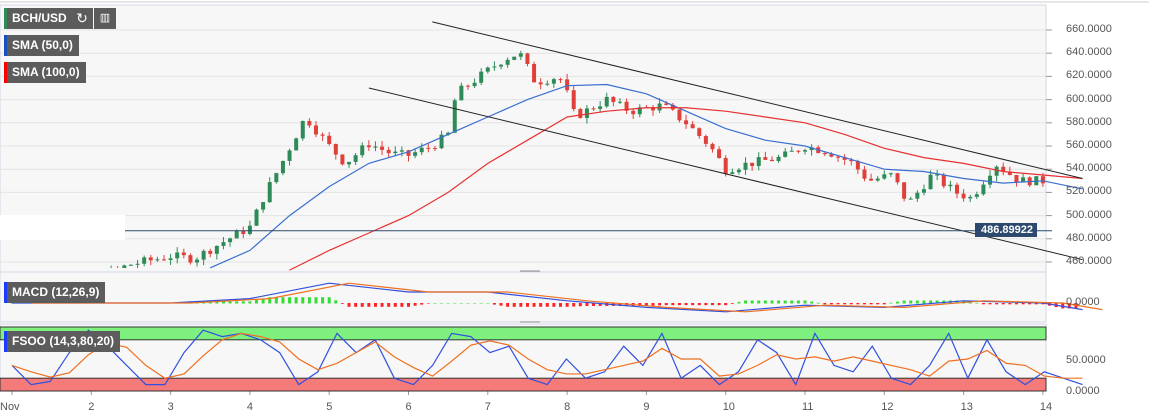  What do you see at coordinates (1086, 360) in the screenshot?
I see `stoch-tick: 50.0000` at bounding box center [1086, 360].